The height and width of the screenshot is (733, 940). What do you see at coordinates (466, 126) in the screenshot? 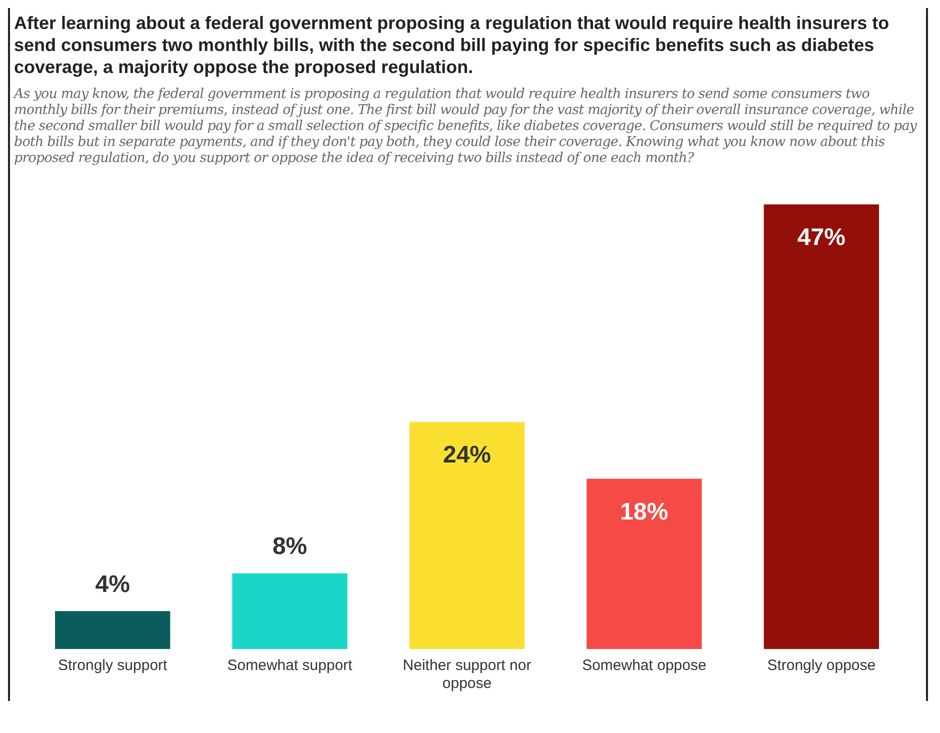
I see `chart-subtitle: As you may know, the federal government is proposing a regulation that would require health insurers to send some consumers two monthly bills for their premiums, instead of just one. The first bill would pay for the vast majority of their overall insurance coverage, while the second smaller bill would pay for a small selection of specific benefits, like diabetes coverage. Consumers would still be required to pay both bills but in separate payments, and if they don't pay both, they could lose their coverage. Knowing what you know now about this proposed regulation, do you support or oppose the idea of receiving two bills instead of one each month?` at bounding box center [466, 126].